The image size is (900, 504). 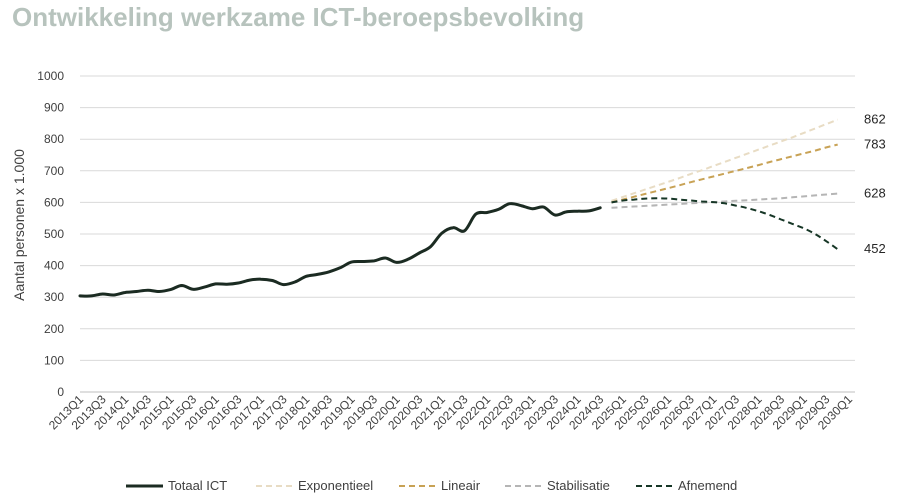 I want to click on series-line-exponentieel, so click(x=725, y=160).